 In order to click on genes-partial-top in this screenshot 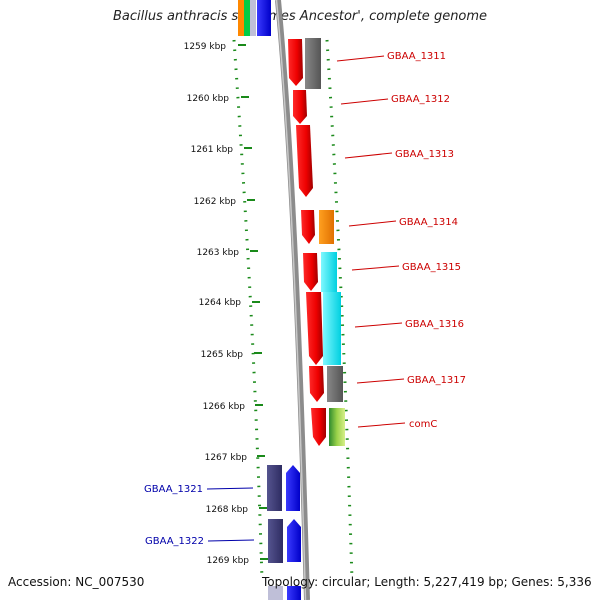, I will do `click(254, 18)`.